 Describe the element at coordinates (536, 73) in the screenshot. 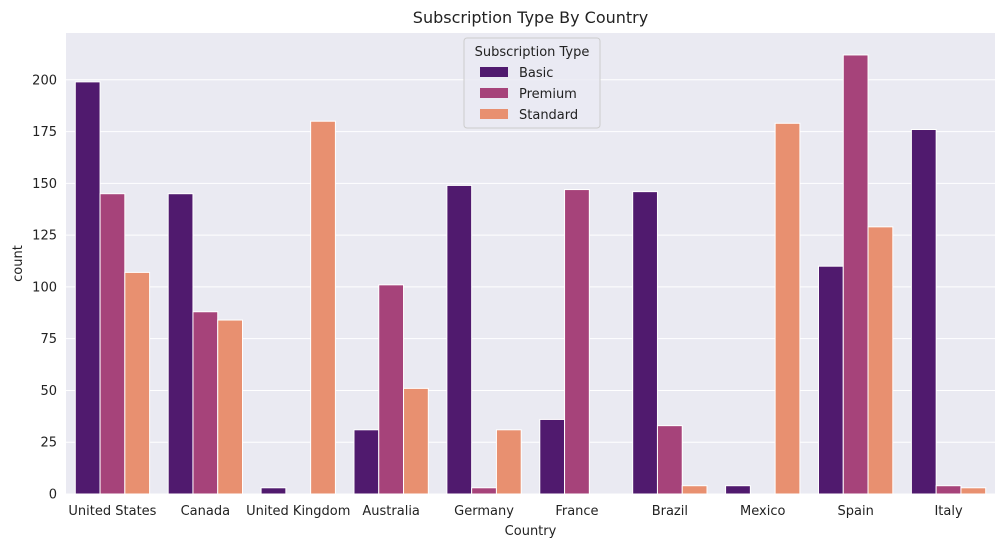

I see `legend-label: Basic` at that location.